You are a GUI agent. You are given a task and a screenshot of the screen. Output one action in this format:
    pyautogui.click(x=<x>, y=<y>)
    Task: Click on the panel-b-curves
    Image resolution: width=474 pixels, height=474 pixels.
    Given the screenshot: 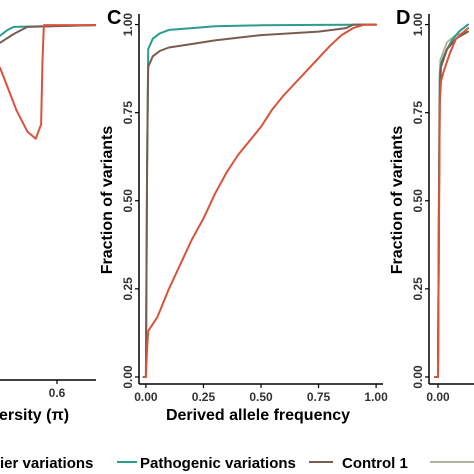 What is the action you would take?
    pyautogui.click(x=48, y=82)
    